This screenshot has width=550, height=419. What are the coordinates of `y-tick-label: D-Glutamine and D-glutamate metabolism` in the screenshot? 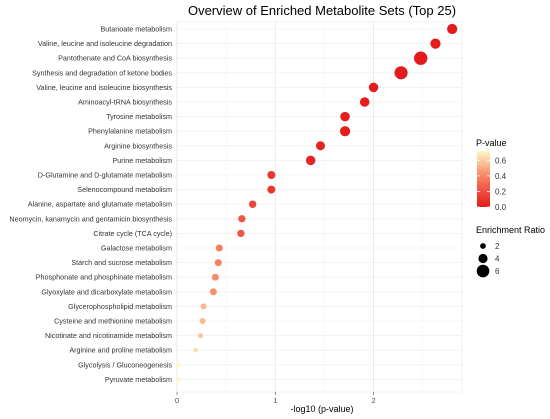 It's located at (105, 175).